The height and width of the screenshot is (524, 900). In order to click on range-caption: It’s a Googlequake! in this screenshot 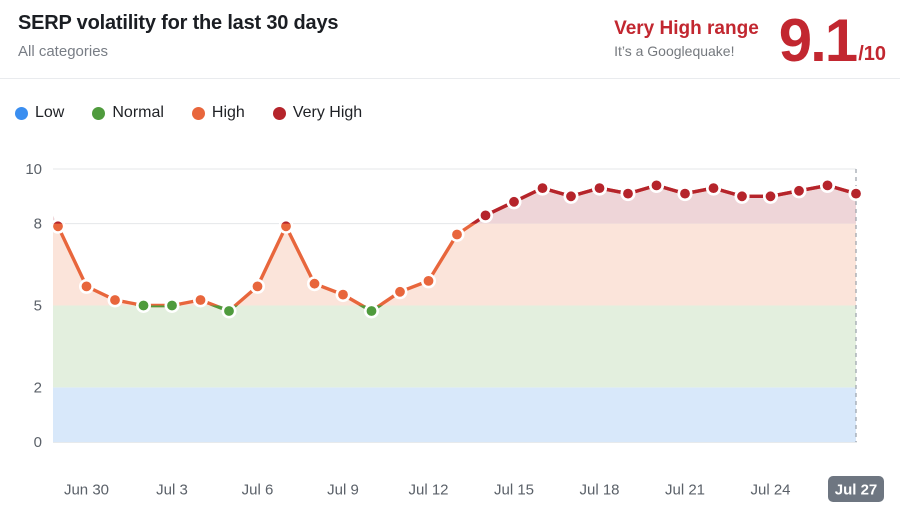, I will do `click(674, 51)`.